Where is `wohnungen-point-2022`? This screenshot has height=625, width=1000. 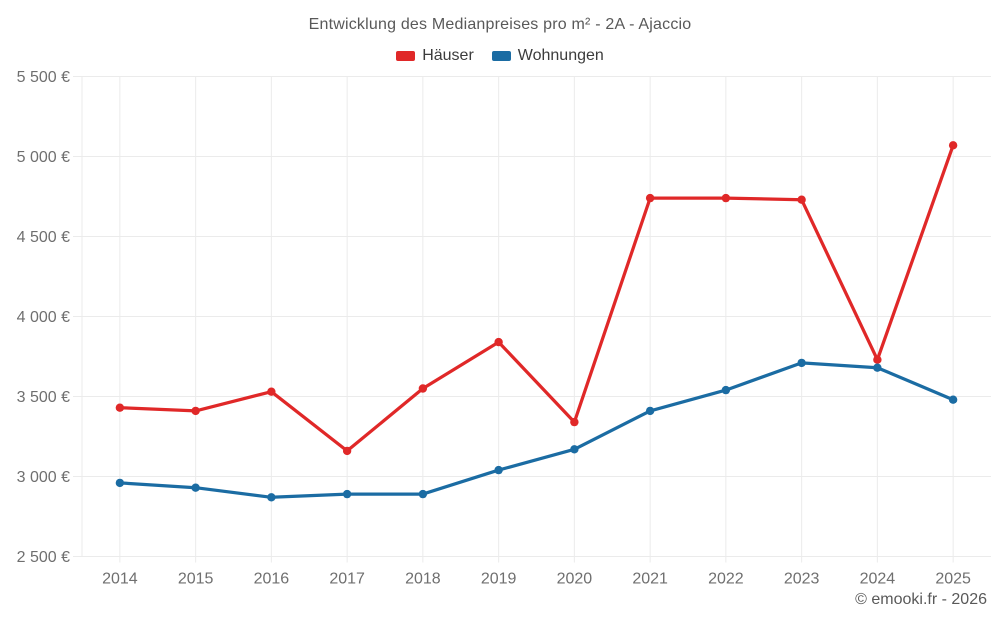
wohnungen-point-2022 is located at coordinates (726, 390).